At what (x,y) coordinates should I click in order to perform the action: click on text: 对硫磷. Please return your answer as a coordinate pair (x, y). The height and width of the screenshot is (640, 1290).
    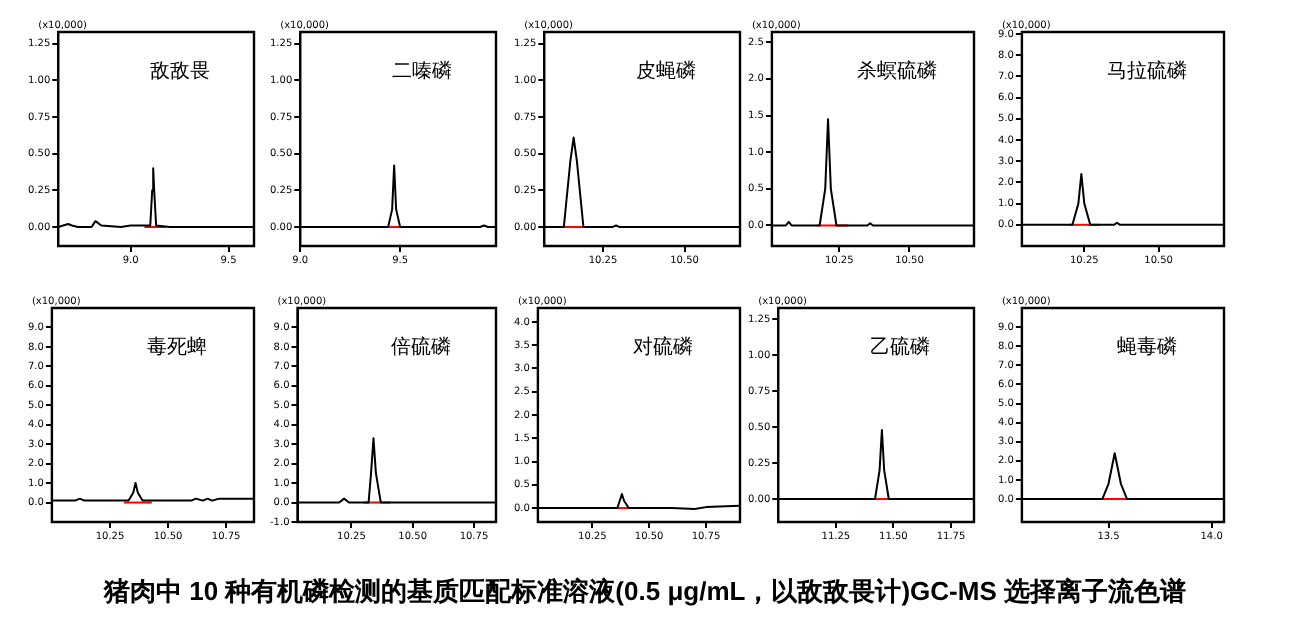
    Looking at the image, I should click on (663, 347).